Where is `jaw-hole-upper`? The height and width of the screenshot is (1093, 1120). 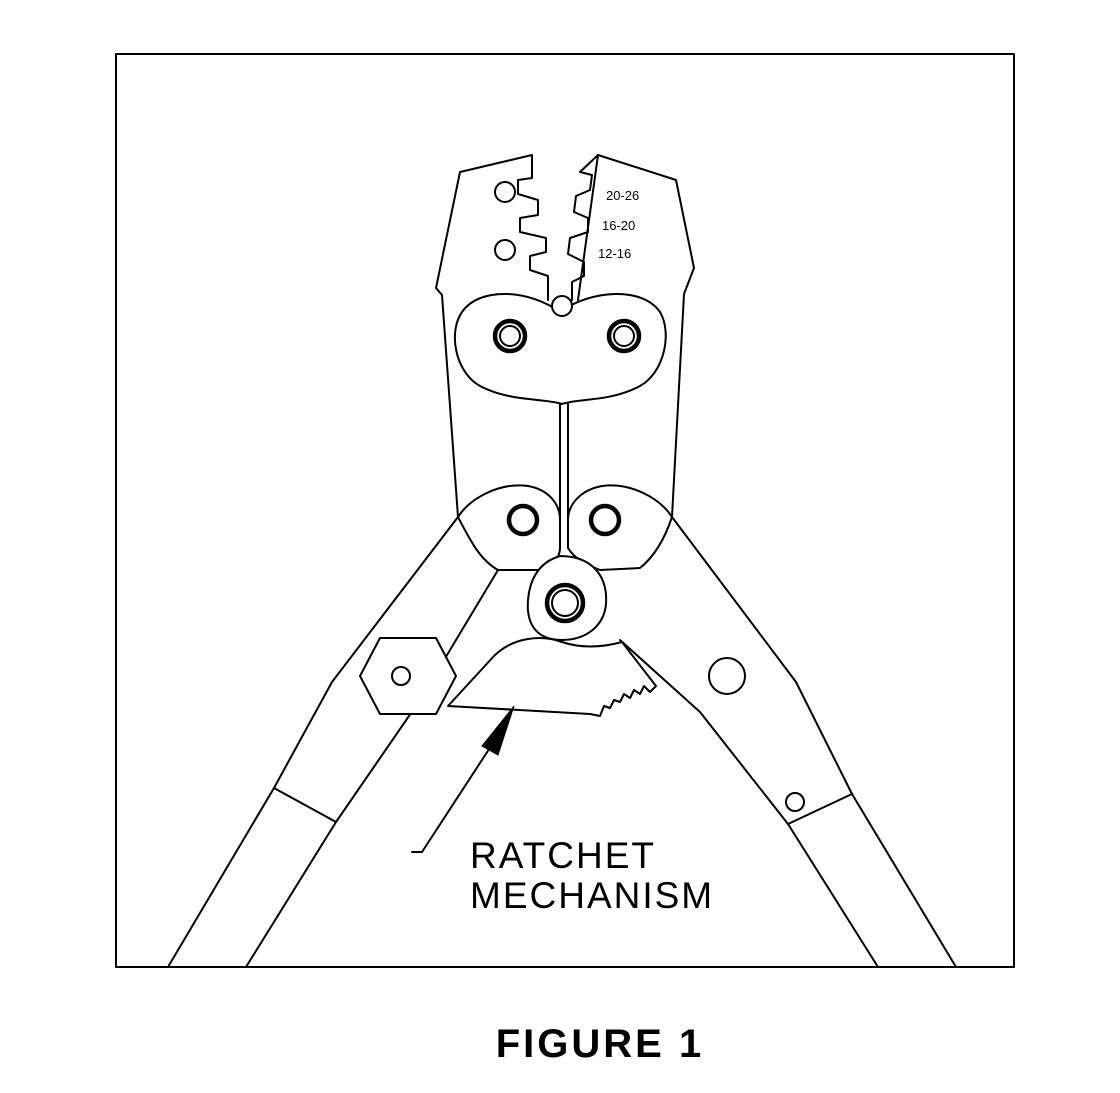
jaw-hole-upper is located at coordinates (505, 192).